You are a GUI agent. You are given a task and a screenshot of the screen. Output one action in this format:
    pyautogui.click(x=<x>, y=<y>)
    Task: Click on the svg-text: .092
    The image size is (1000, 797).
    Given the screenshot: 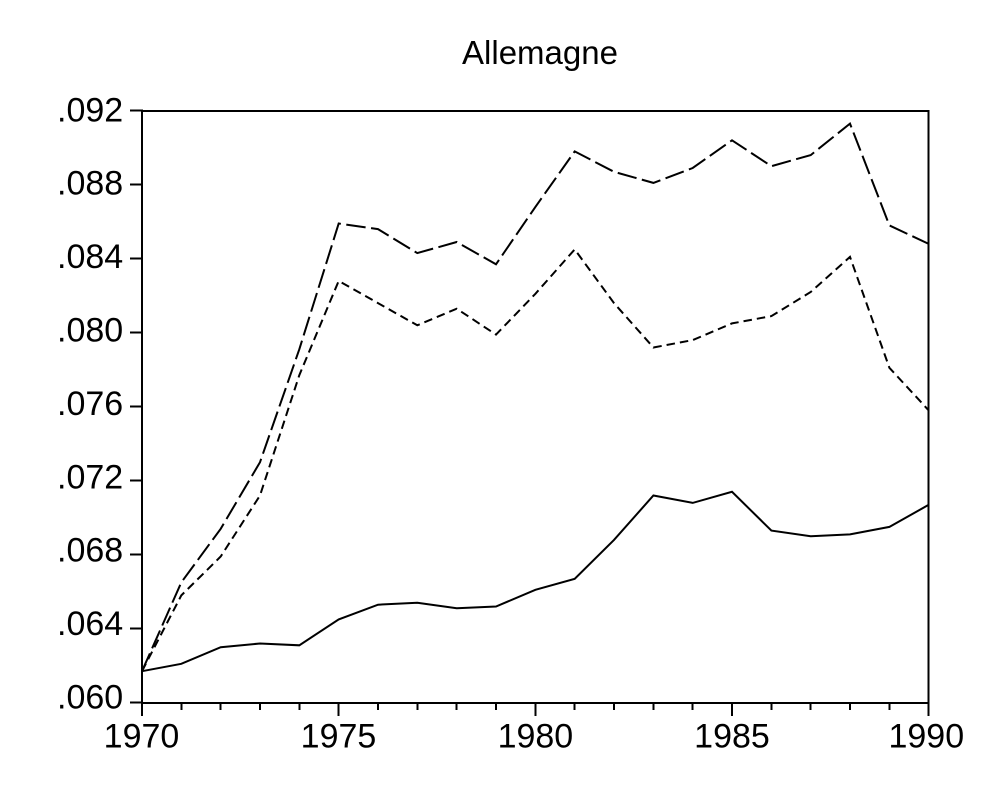 What is the action you would take?
    pyautogui.click(x=90, y=110)
    